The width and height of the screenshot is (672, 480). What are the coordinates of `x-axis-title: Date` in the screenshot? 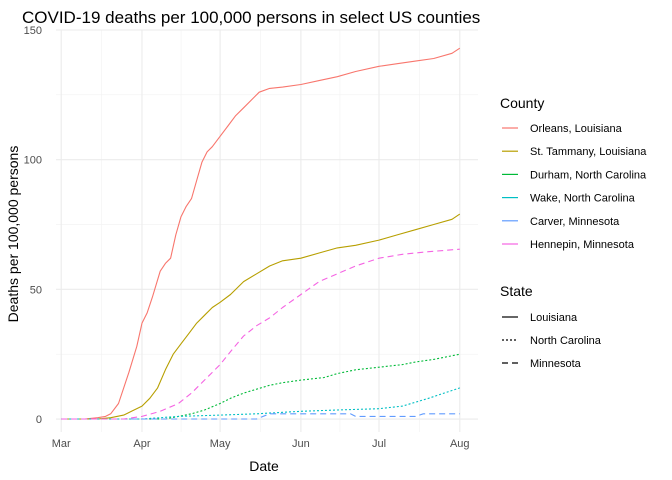 It's located at (264, 466).